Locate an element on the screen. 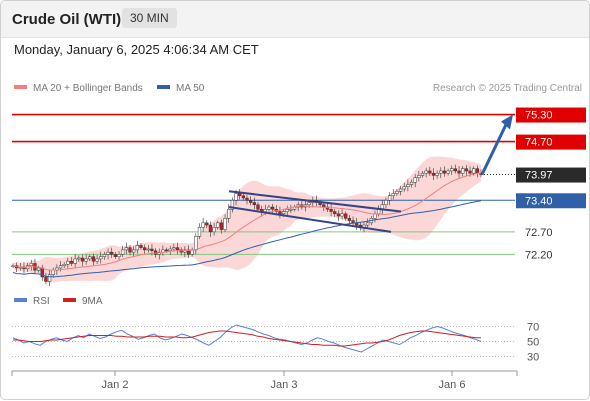 The height and width of the screenshot is (401, 590). rsi-tick-label: 70 is located at coordinates (533, 328).